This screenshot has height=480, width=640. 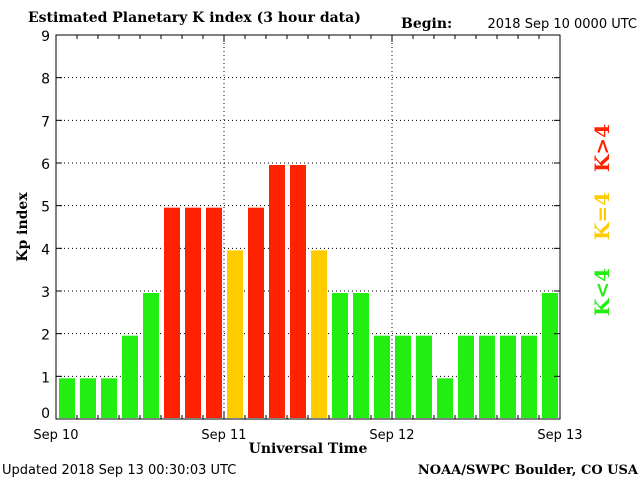 I want to click on y-tick-label: 1, so click(x=45, y=378).